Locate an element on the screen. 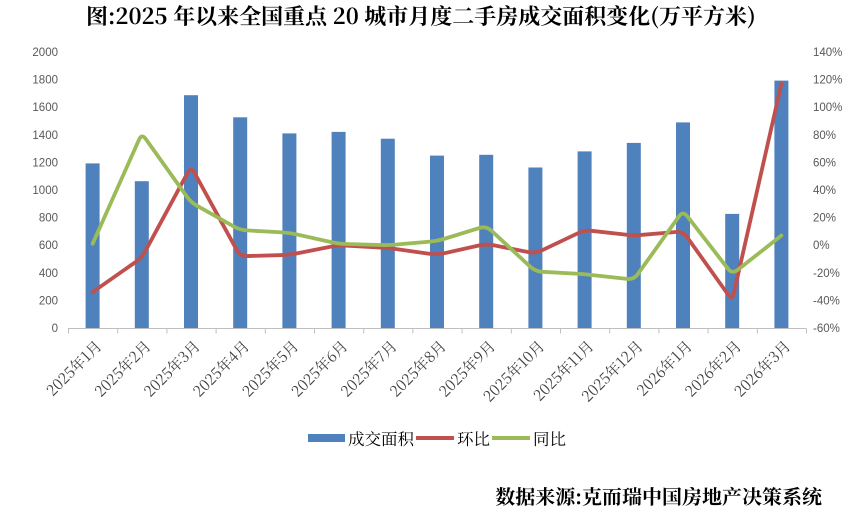 This screenshot has width=865, height=516. legend-bar-swatch is located at coordinates (326, 438).